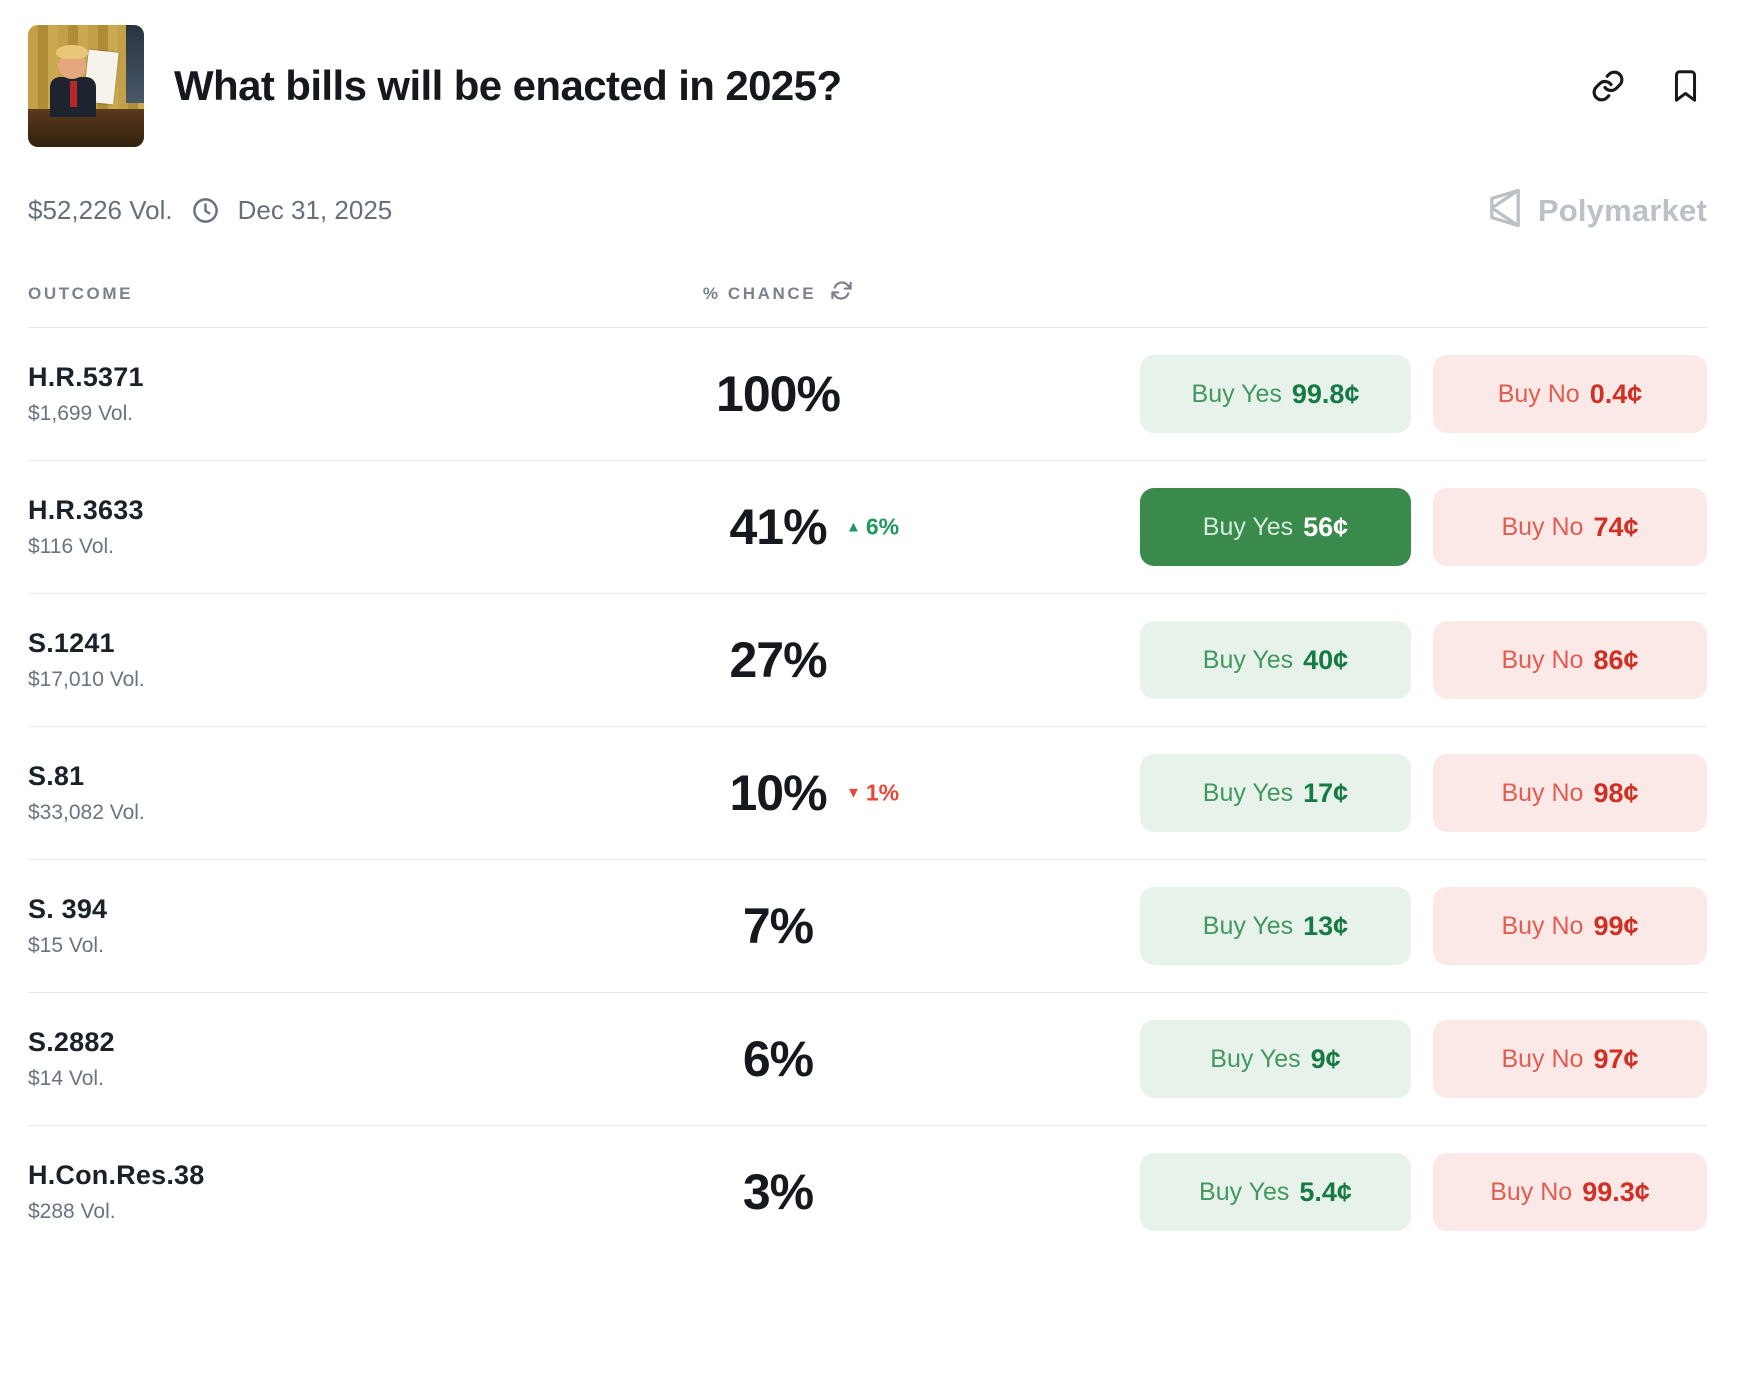  What do you see at coordinates (867, 86) in the screenshot?
I see `market-header: What bills will be enacted in 2025?` at bounding box center [867, 86].